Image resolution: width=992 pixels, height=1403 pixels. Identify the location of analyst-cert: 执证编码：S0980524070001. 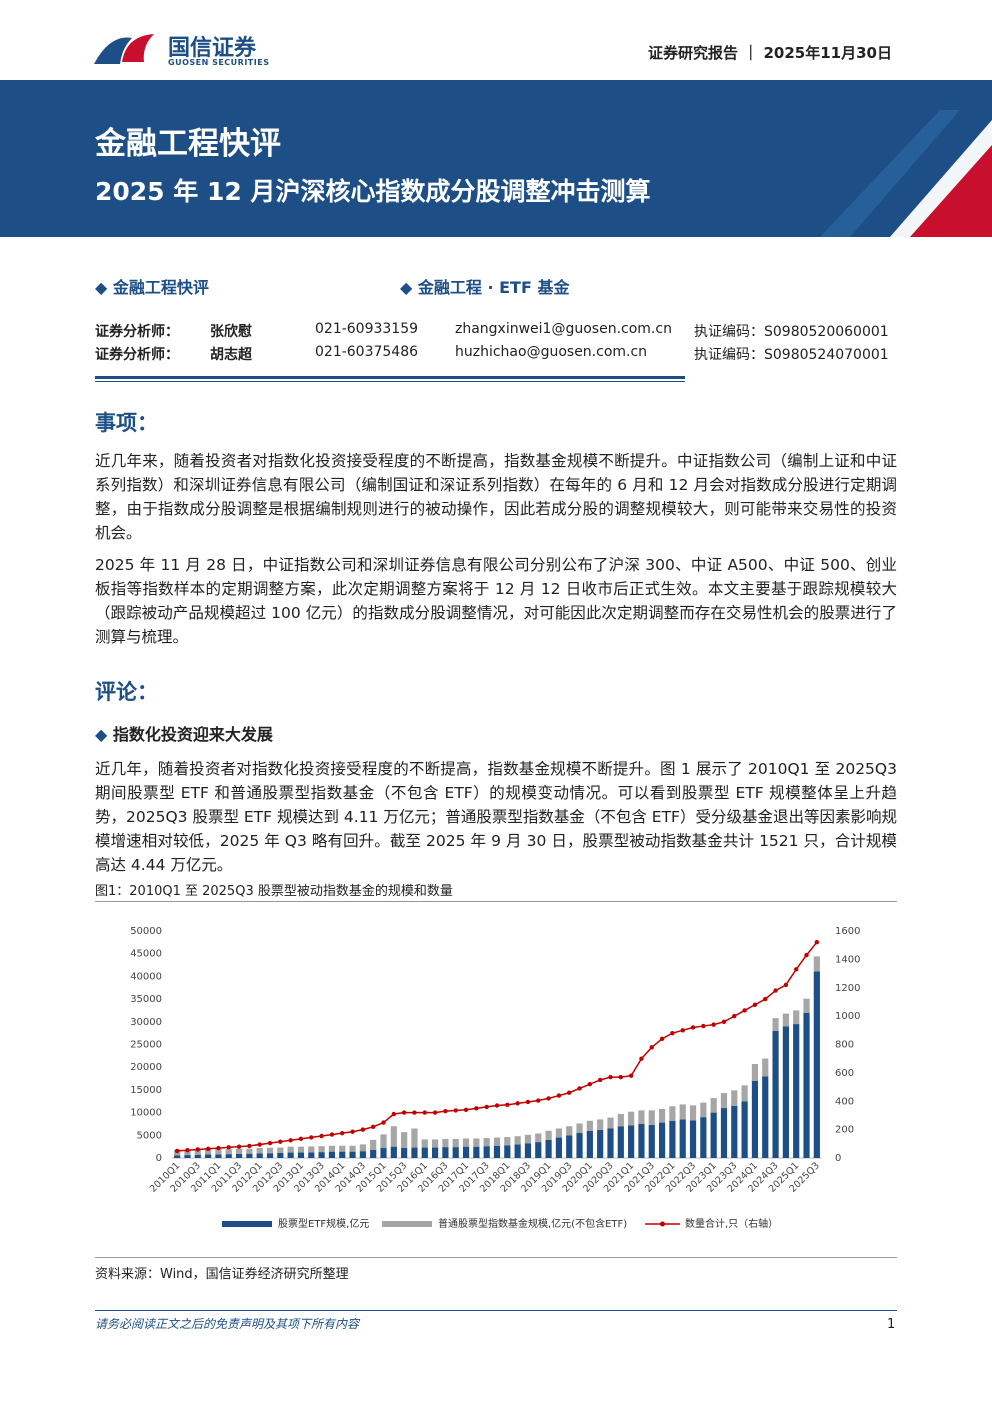
(791, 355).